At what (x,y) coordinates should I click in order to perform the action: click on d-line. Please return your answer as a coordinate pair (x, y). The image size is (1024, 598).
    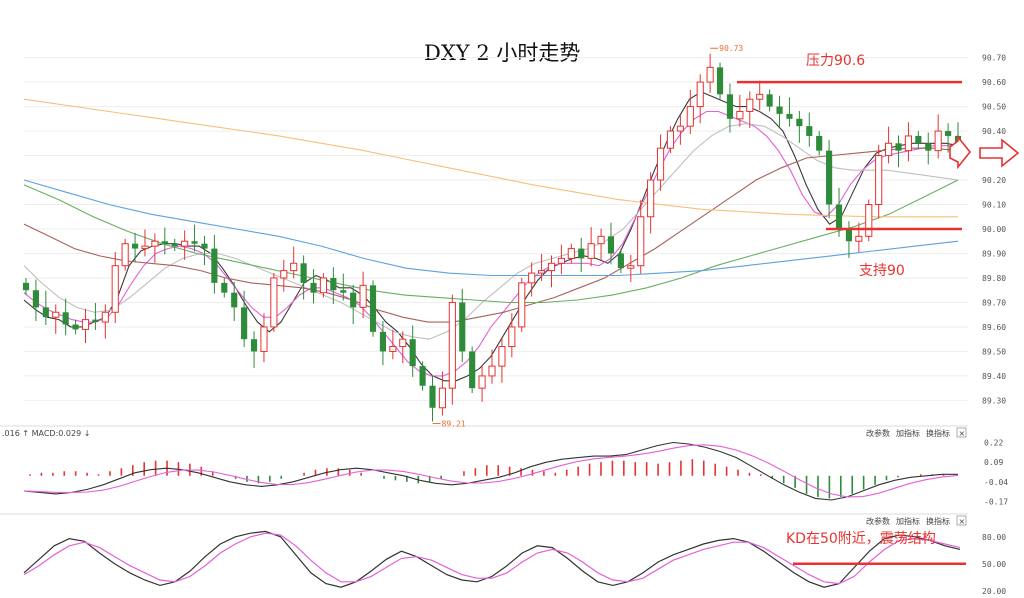
    Looking at the image, I should click on (492, 558).